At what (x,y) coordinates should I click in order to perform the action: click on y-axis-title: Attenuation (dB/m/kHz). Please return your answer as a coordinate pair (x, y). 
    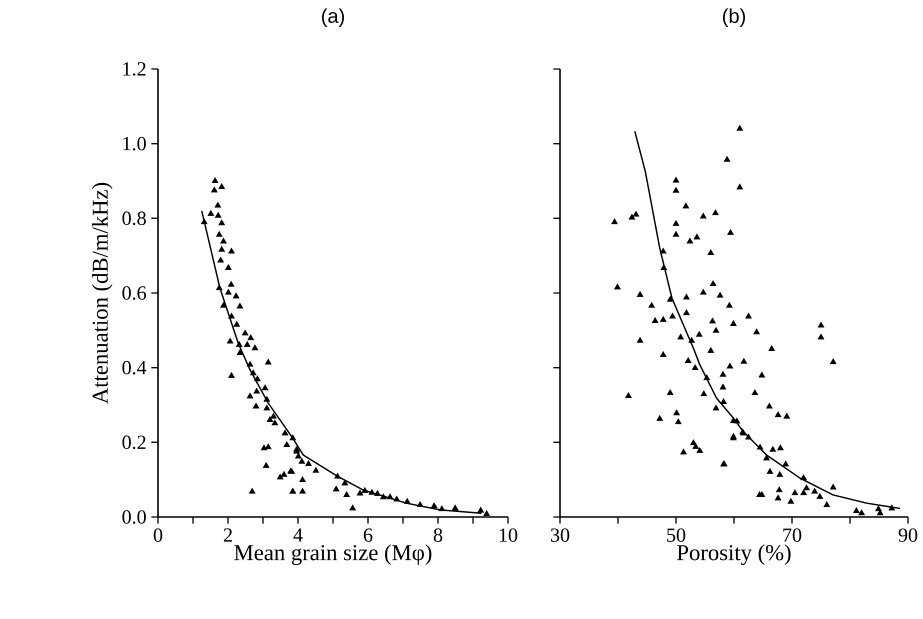
    Looking at the image, I should click on (102, 293).